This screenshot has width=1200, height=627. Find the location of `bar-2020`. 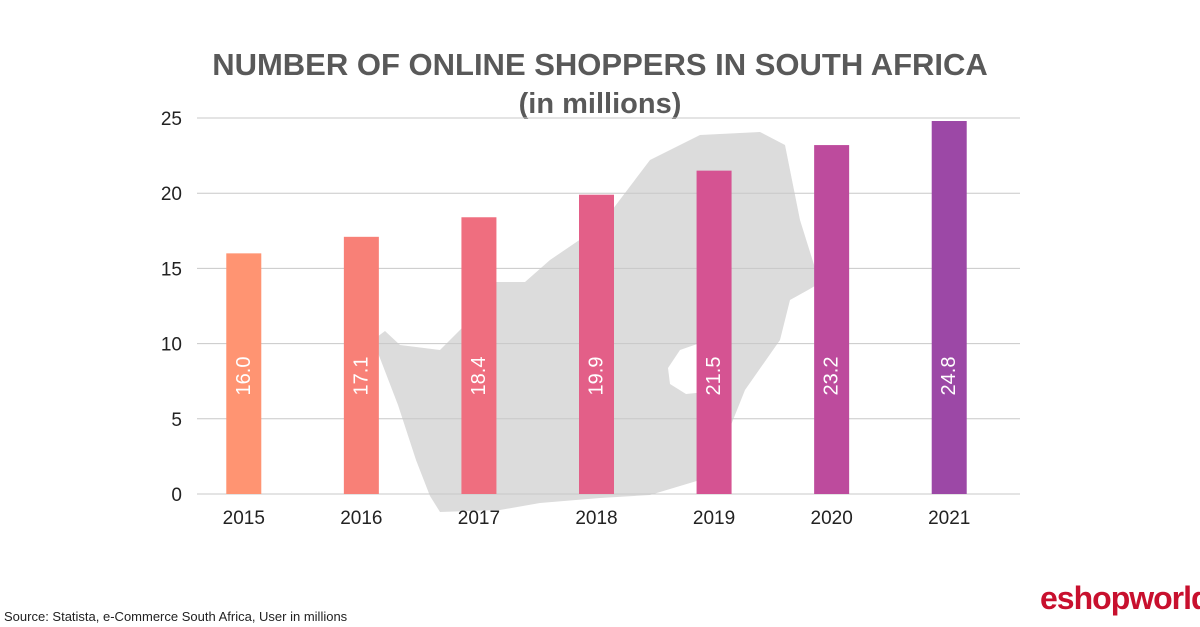

bar-2020 is located at coordinates (832, 319).